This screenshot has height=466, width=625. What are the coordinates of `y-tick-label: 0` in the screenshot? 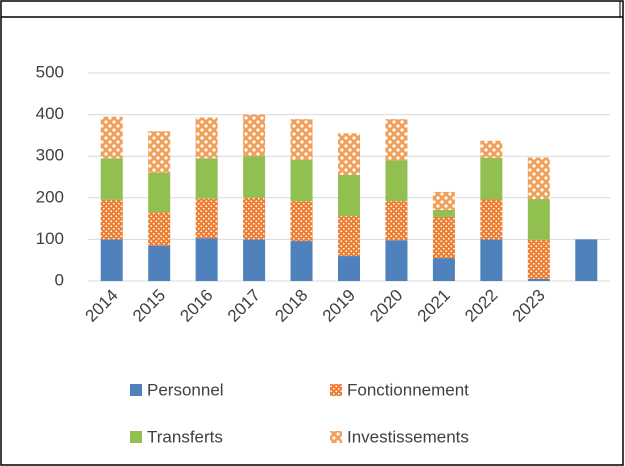 It's located at (59, 279).